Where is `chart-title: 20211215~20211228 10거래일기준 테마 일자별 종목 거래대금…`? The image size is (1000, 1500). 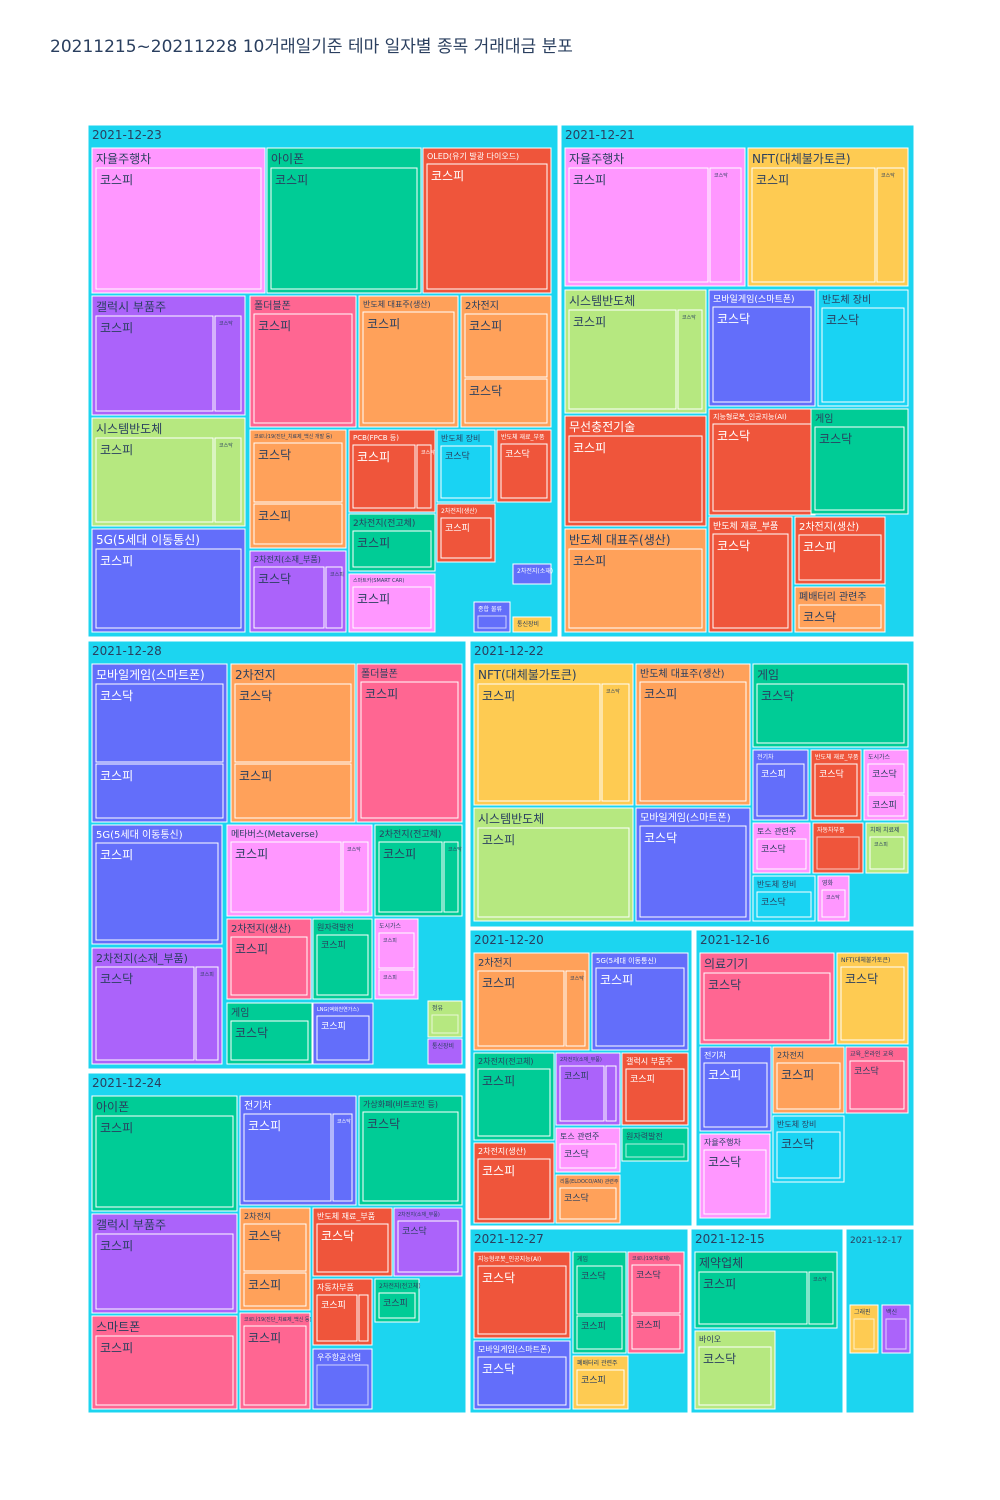
chart-title: 20211215~20211228 10거래일기준 테마 일자별 종목 거래대금… is located at coordinates (311, 47).